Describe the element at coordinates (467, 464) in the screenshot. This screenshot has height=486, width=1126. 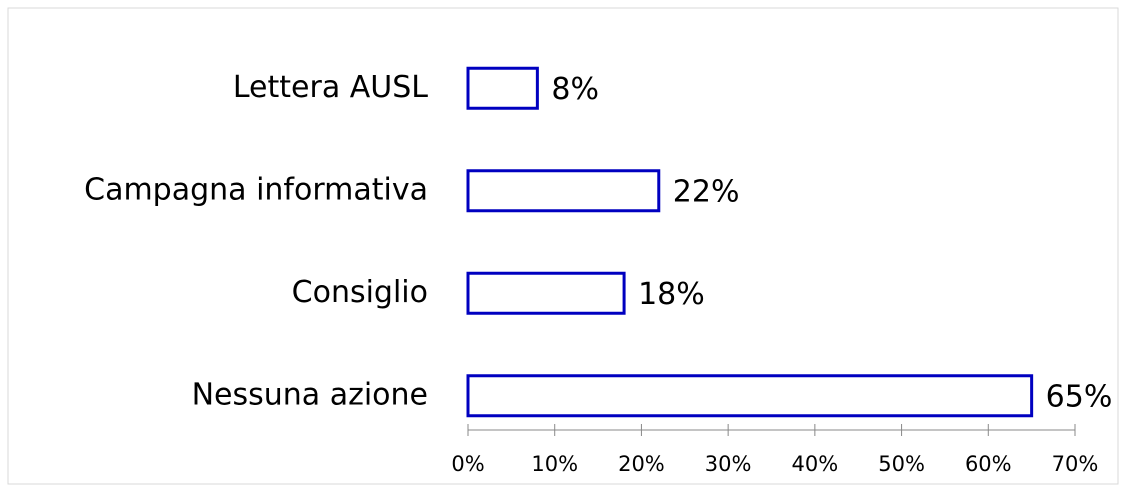
I see `x-tick-label: 0%` at that location.